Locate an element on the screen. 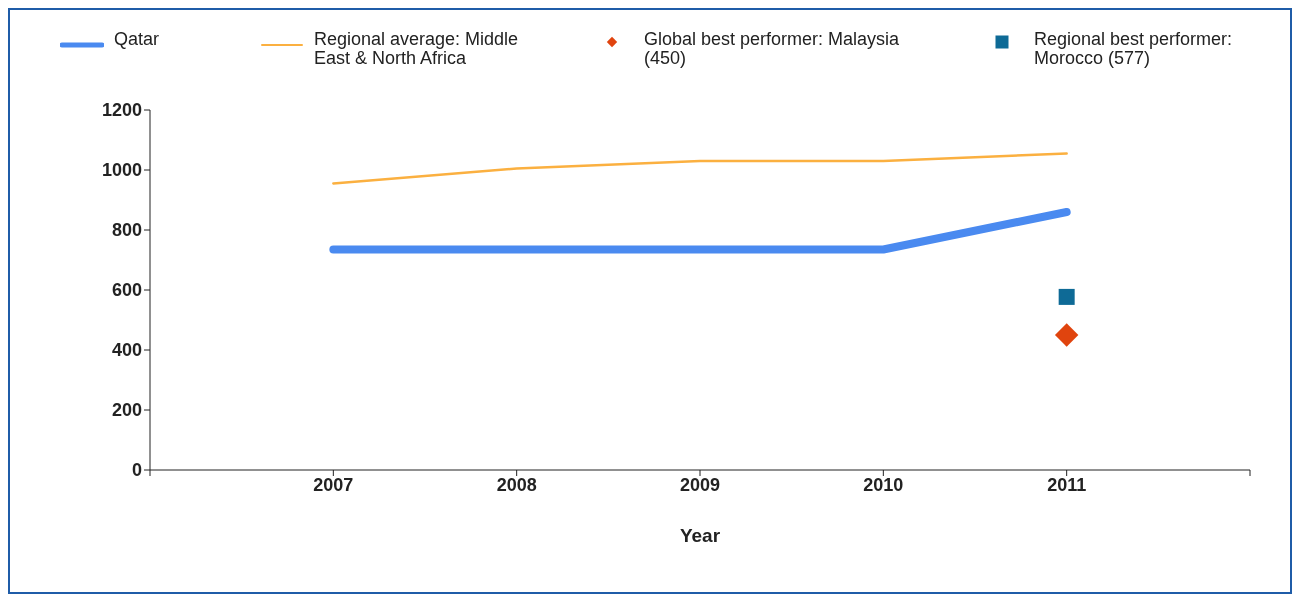 The width and height of the screenshot is (1302, 602). y-tick-label: 600 is located at coordinates (126, 290).